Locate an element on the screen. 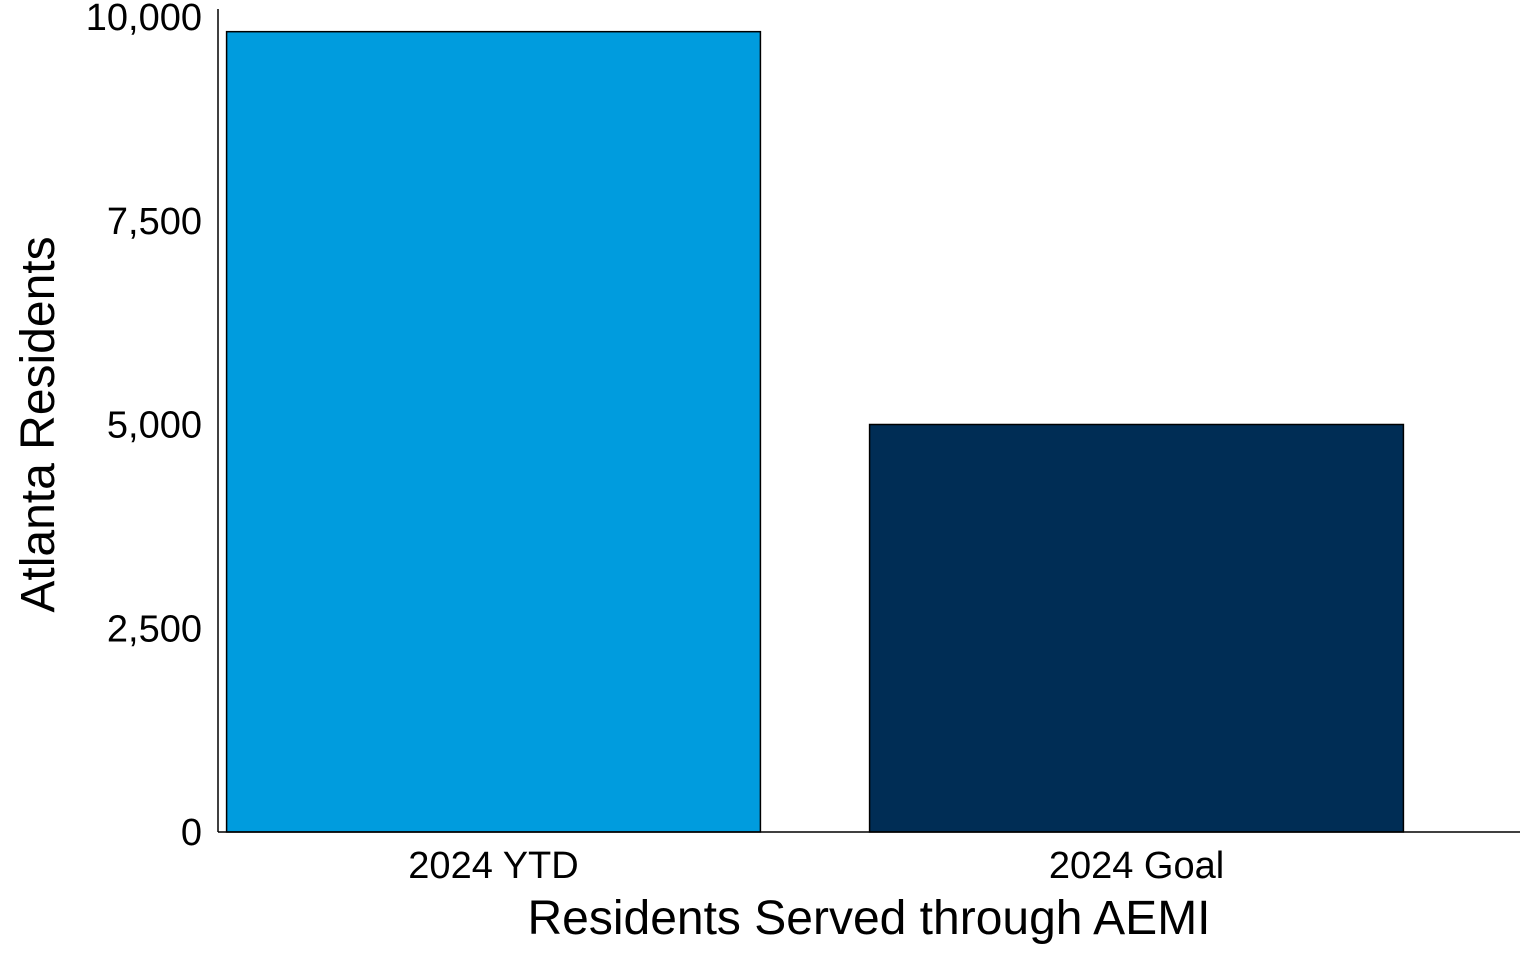 The image size is (1536, 960). y-axis-title: Atlanta Residents is located at coordinates (38, 424).